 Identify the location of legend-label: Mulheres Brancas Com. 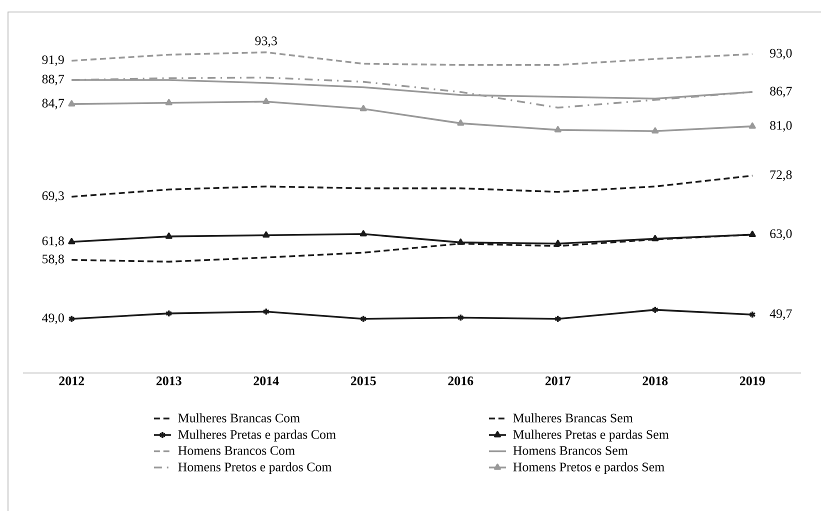
(239, 417).